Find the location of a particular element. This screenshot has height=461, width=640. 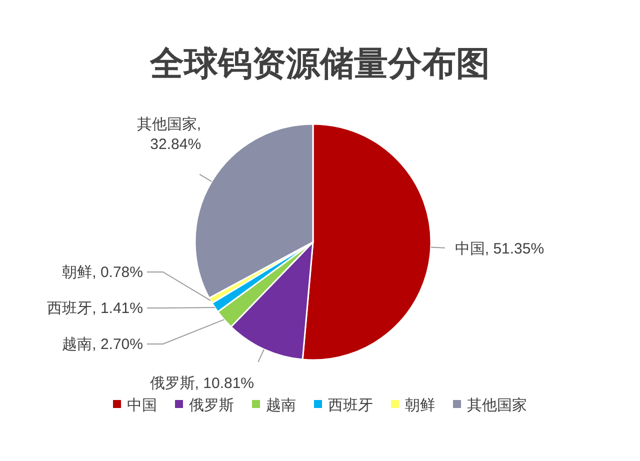

data-label: 其他国家, 32.84% is located at coordinates (169, 135).